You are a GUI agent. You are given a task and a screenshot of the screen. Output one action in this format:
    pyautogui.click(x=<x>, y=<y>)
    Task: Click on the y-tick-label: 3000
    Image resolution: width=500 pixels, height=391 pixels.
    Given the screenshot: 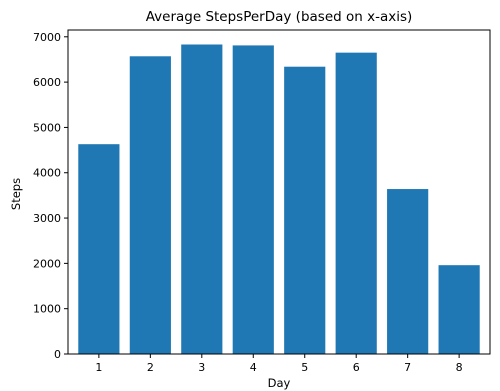 What is the action you would take?
    pyautogui.click(x=47, y=218)
    